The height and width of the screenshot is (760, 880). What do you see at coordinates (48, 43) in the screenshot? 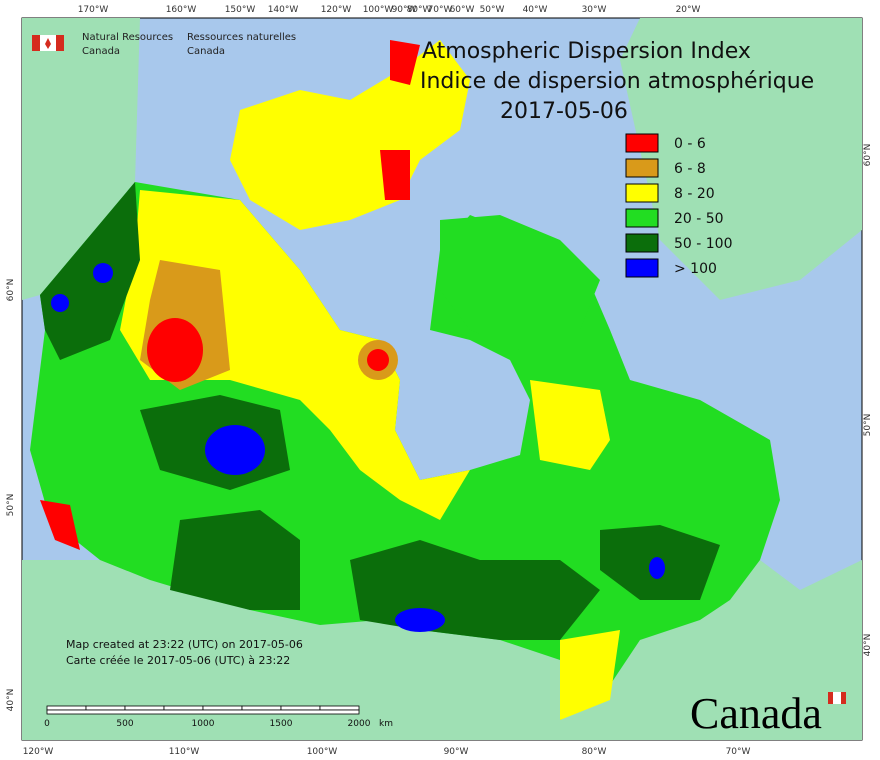
I see `maple-leaf` at bounding box center [48, 43].